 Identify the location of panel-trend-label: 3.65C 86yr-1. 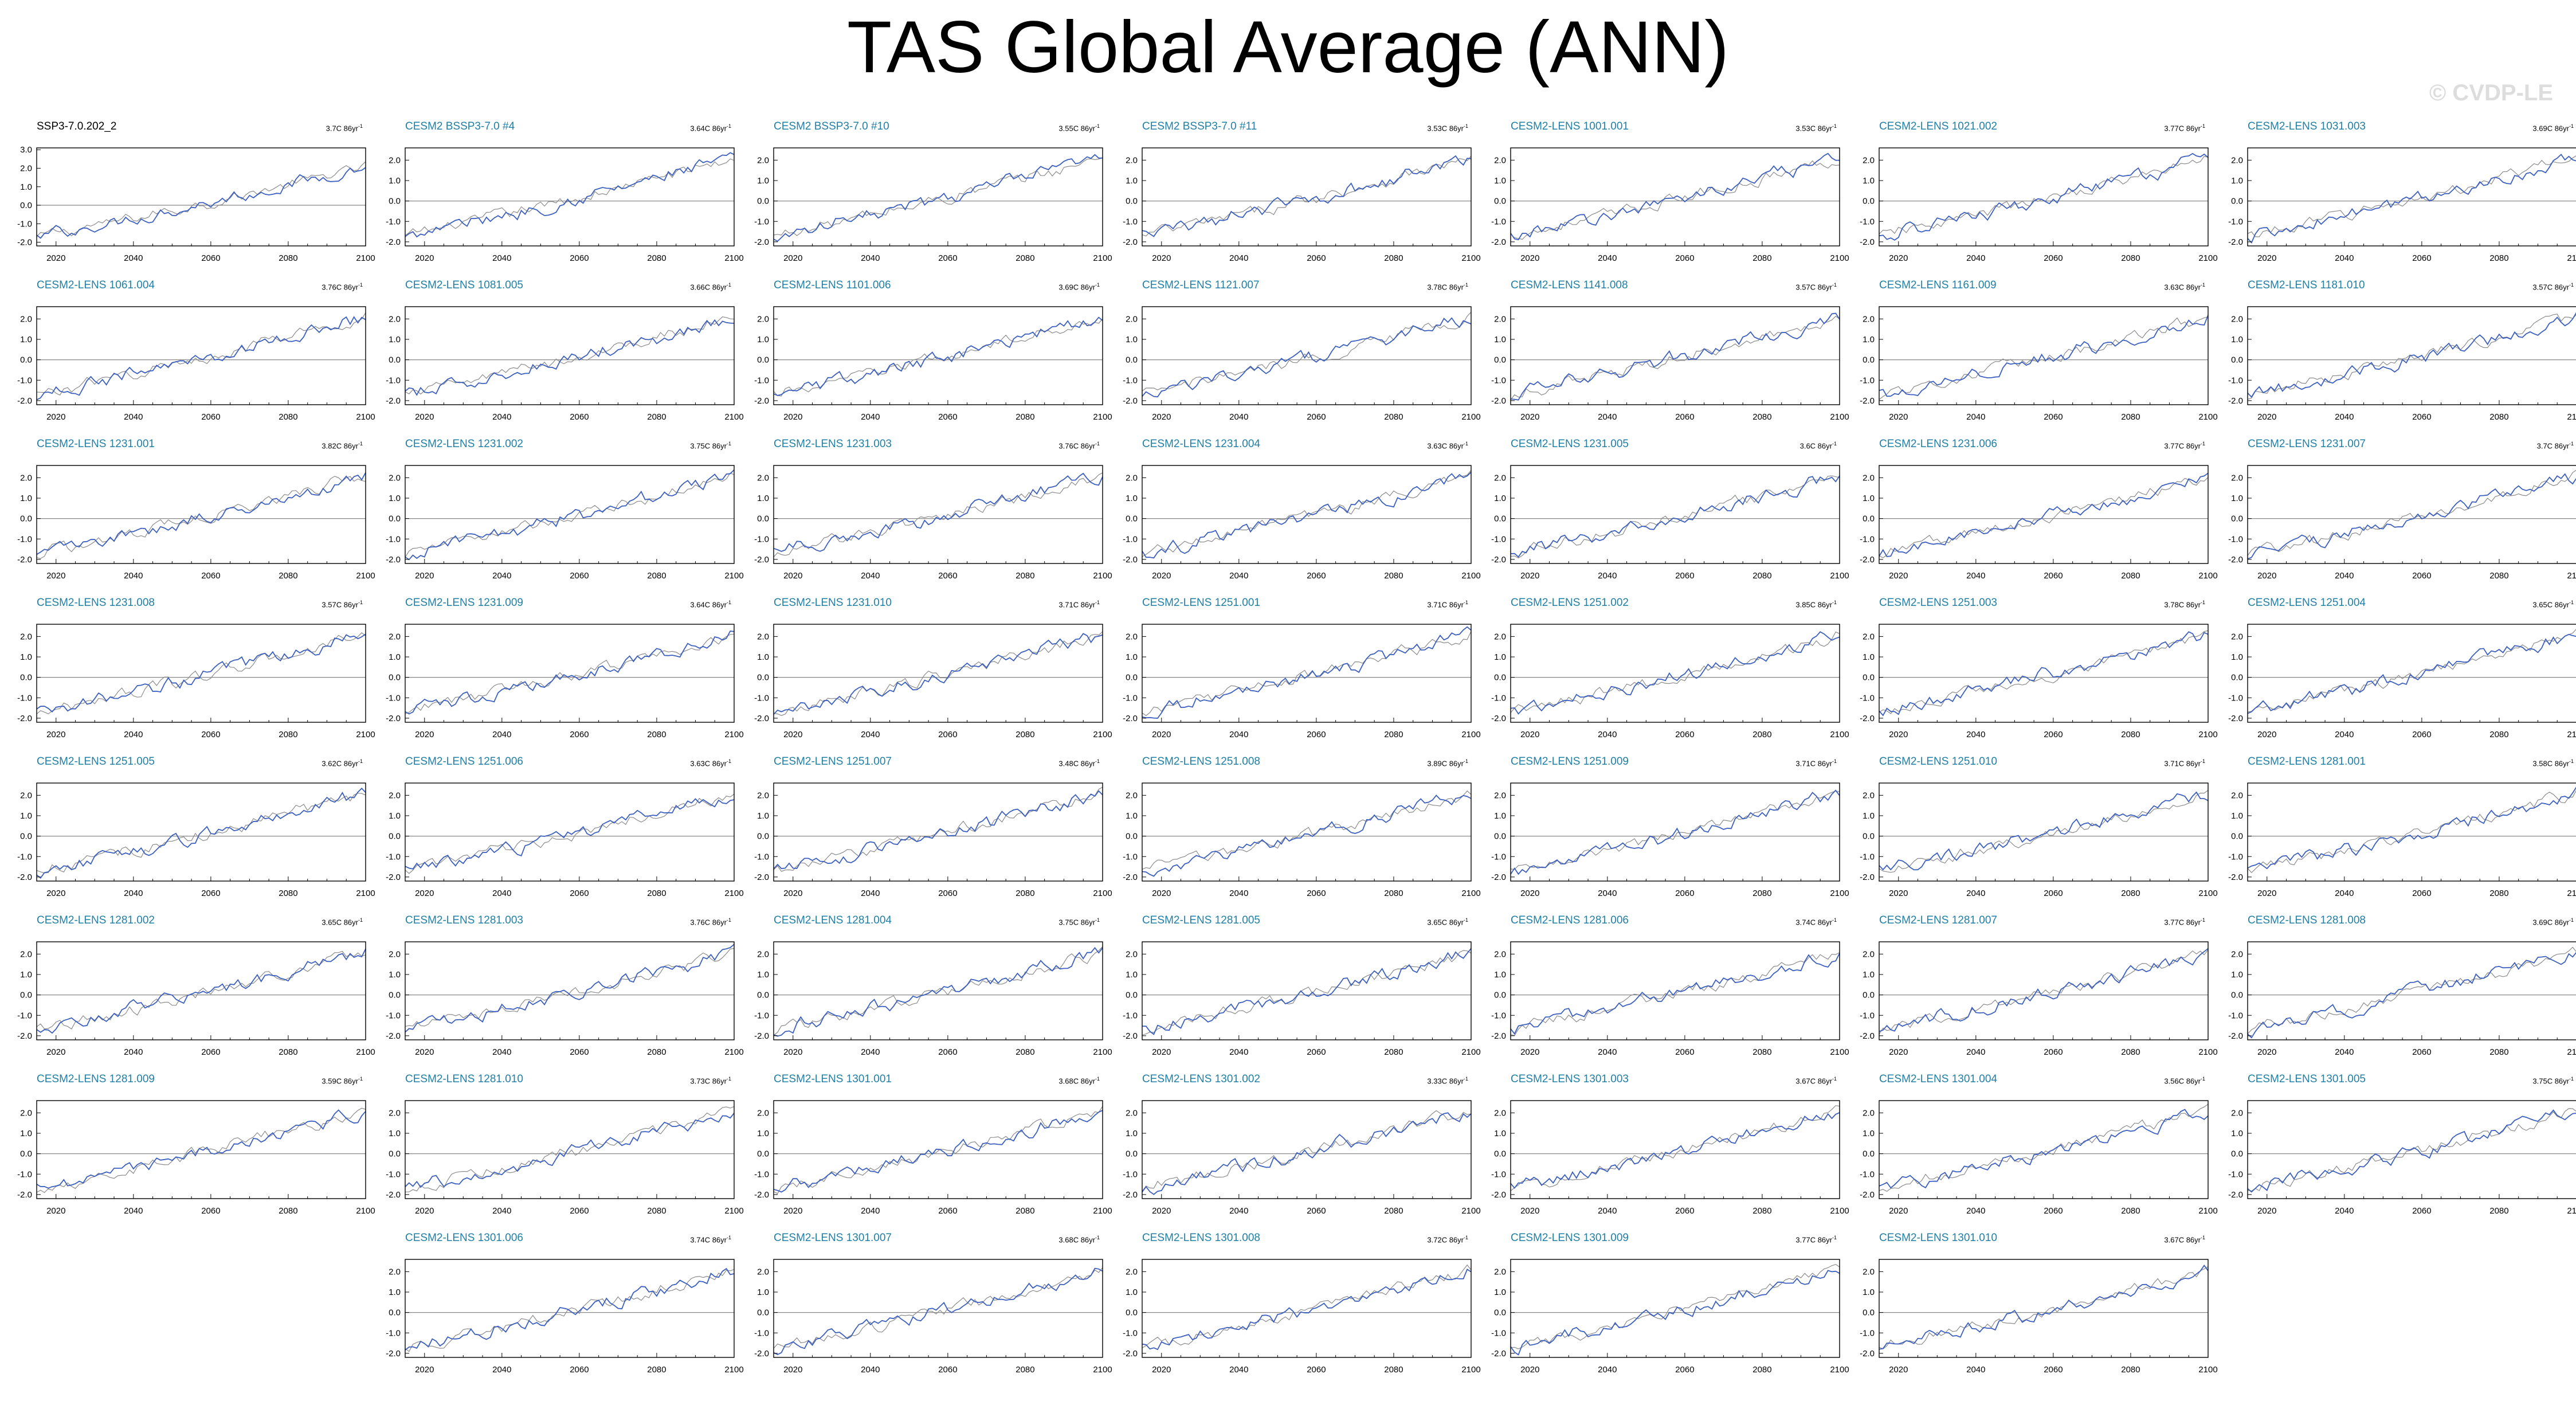
(1447, 922).